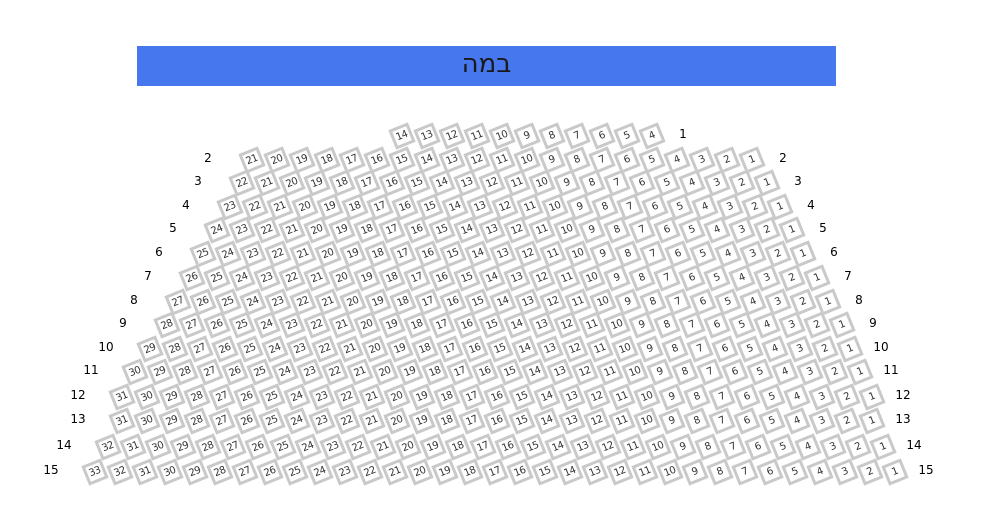  I want to click on seat: 10, so click(578, 254).